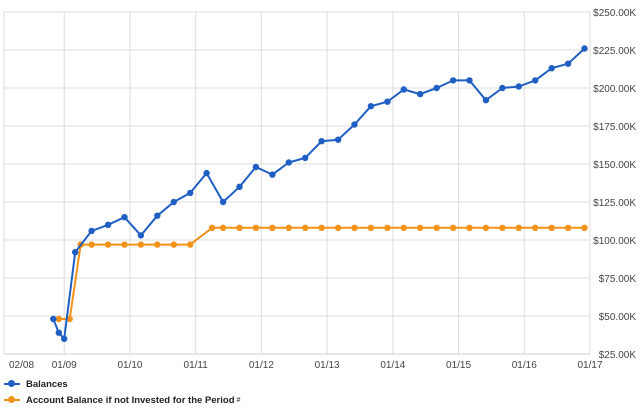 This screenshot has height=408, width=640. What do you see at coordinates (614, 89) in the screenshot?
I see `y-tick-label: $200.00K` at bounding box center [614, 89].